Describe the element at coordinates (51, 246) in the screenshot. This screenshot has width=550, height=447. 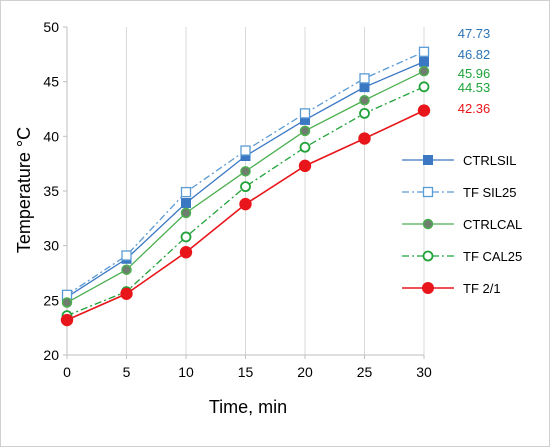
I see `y-tick-label: 30` at that location.